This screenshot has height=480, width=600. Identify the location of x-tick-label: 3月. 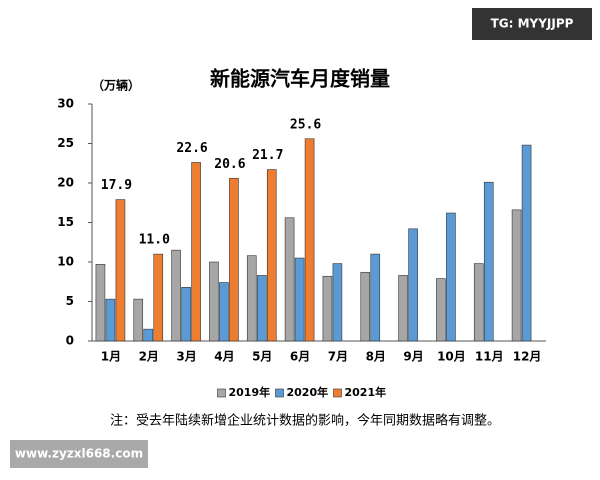
(186, 357).